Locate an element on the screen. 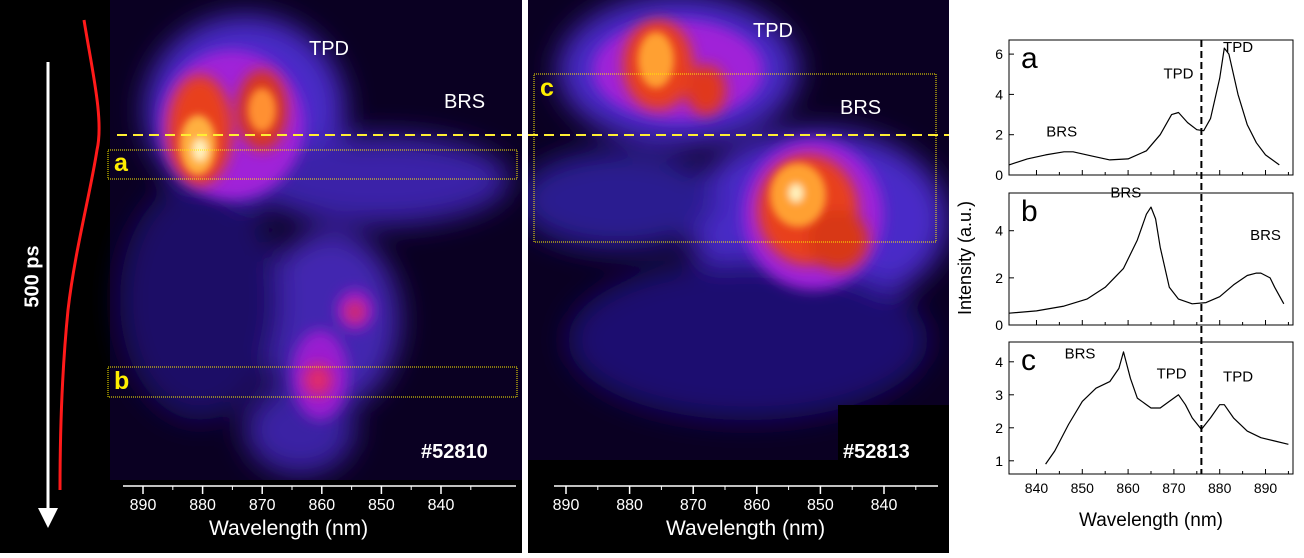 Image resolution: width=1304 pixels, height=558 pixels. time-axis-strip is located at coordinates (55, 276).